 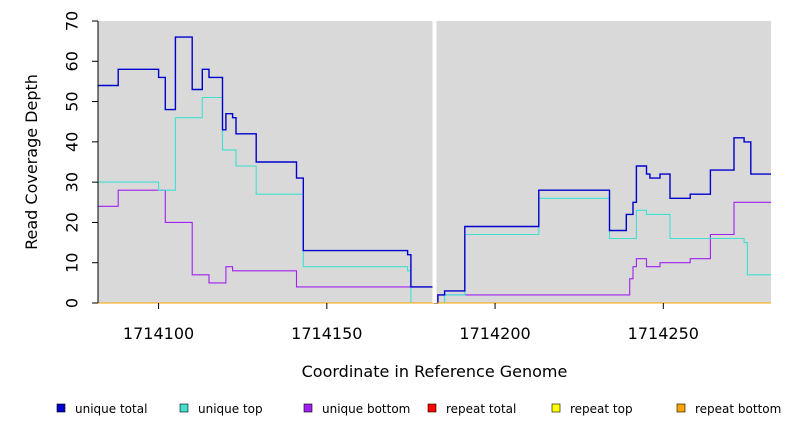 I want to click on y-tick-label: 10, so click(x=72, y=263).